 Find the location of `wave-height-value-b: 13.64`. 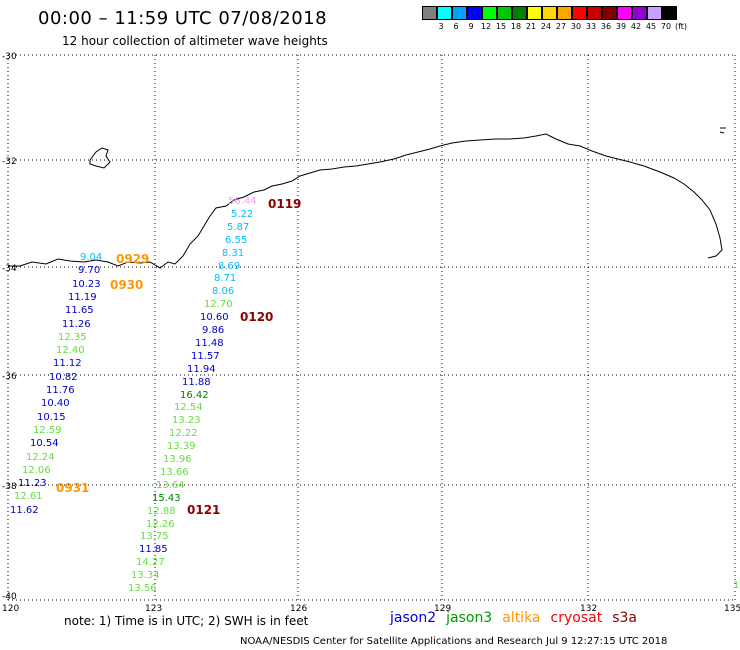

wave-height-value-b: 13.64 is located at coordinates (170, 485).